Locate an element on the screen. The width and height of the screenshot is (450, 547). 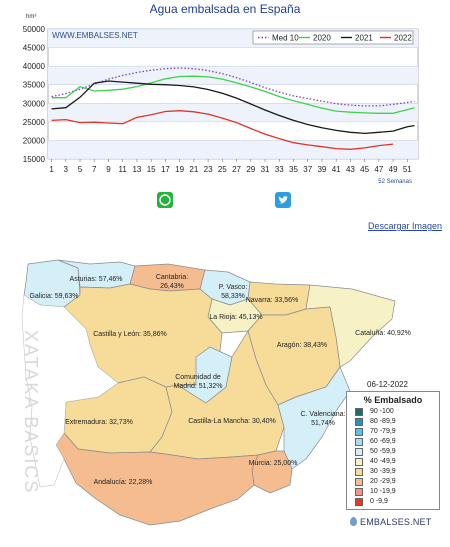
map-legend-label: 50 -59,9 is located at coordinates (383, 451).